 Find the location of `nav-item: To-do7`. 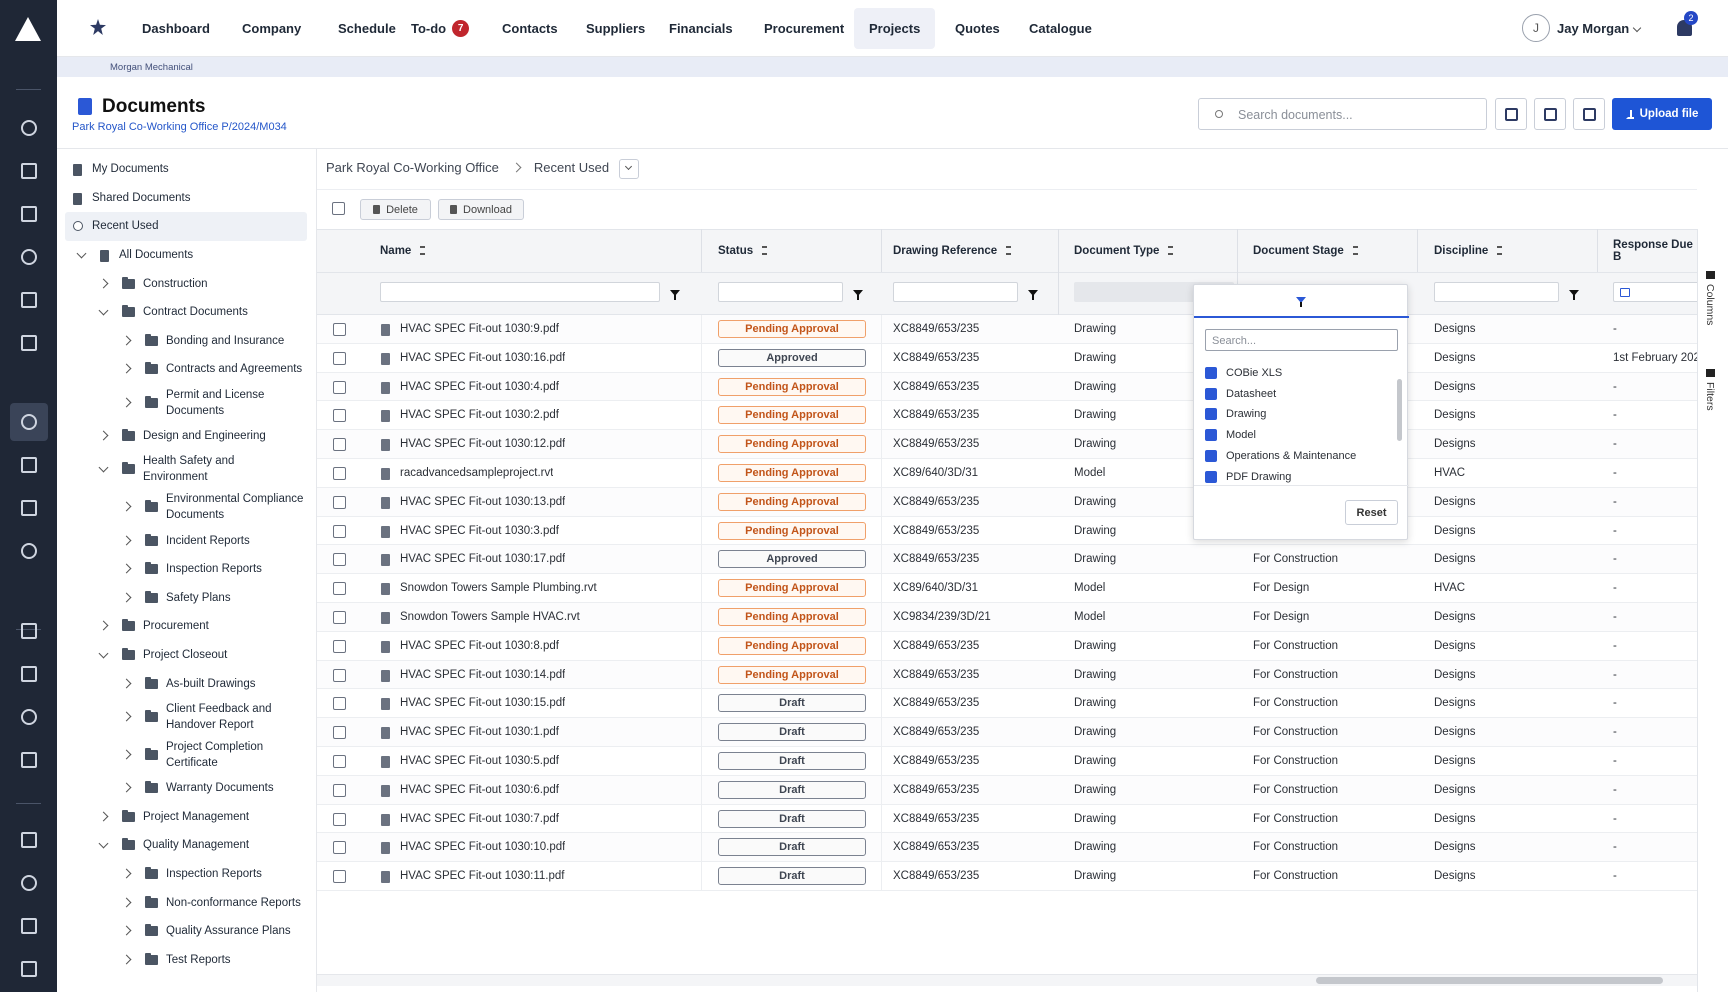

nav-item: To-do7 is located at coordinates (440, 28).